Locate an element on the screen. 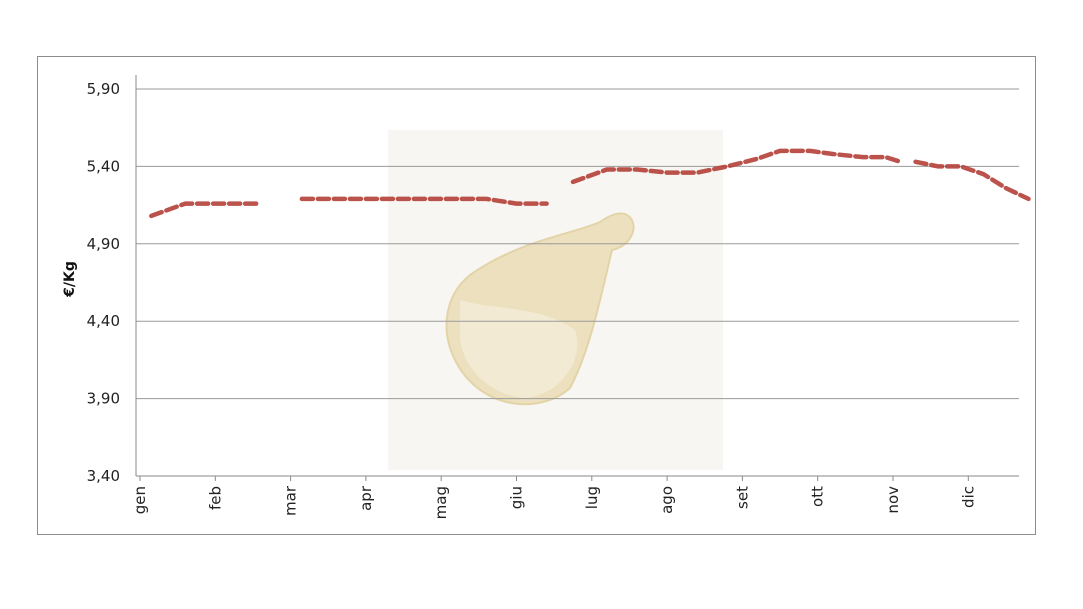  x-tick-labels: gen feb mar apr mag giu lug ago set ott nov dic is located at coordinates (554, 502).